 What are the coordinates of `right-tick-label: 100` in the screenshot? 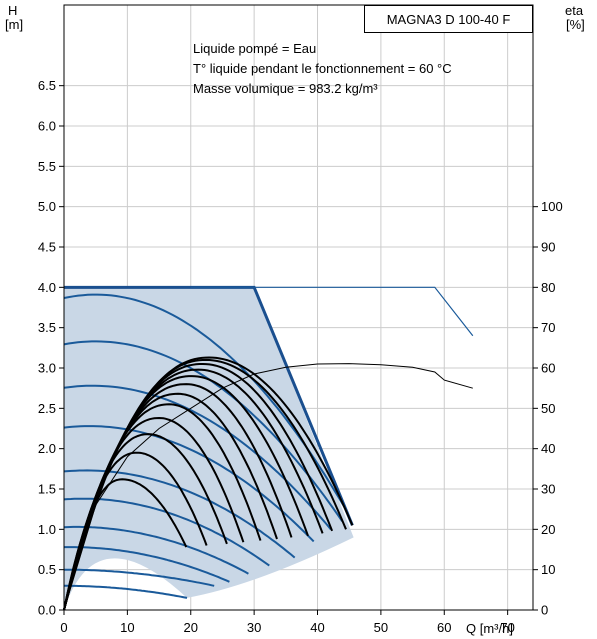 It's located at (552, 206).